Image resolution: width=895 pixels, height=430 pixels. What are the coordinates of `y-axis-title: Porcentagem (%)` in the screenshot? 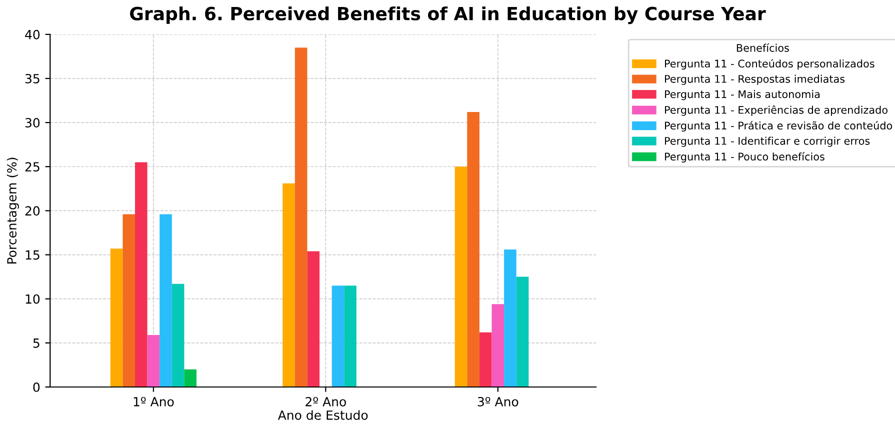 It's located at (12, 211).